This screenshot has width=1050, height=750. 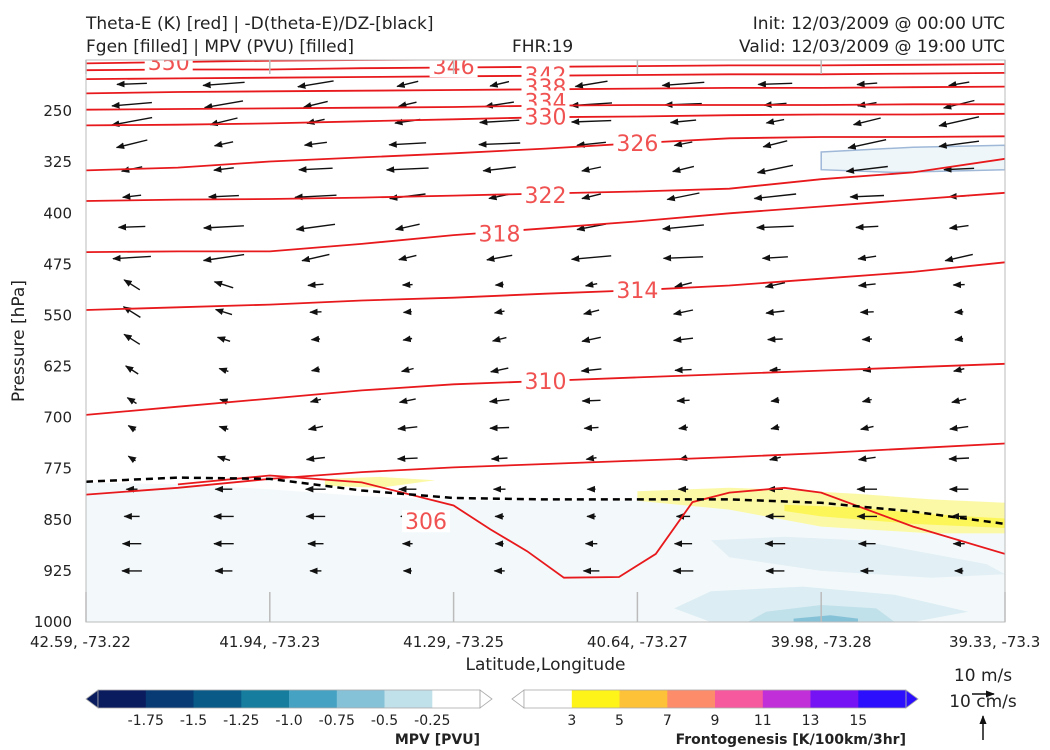 I want to click on colorbar-tick-label: -1.25, so click(x=241, y=721).